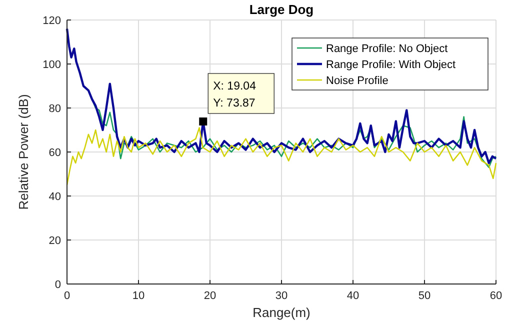 This screenshot has height=327, width=517. What do you see at coordinates (51, 65) in the screenshot?
I see `y-tick-label: 100` at bounding box center [51, 65].